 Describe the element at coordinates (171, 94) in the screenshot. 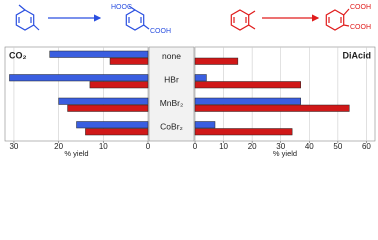

I see `category-panel` at that location.